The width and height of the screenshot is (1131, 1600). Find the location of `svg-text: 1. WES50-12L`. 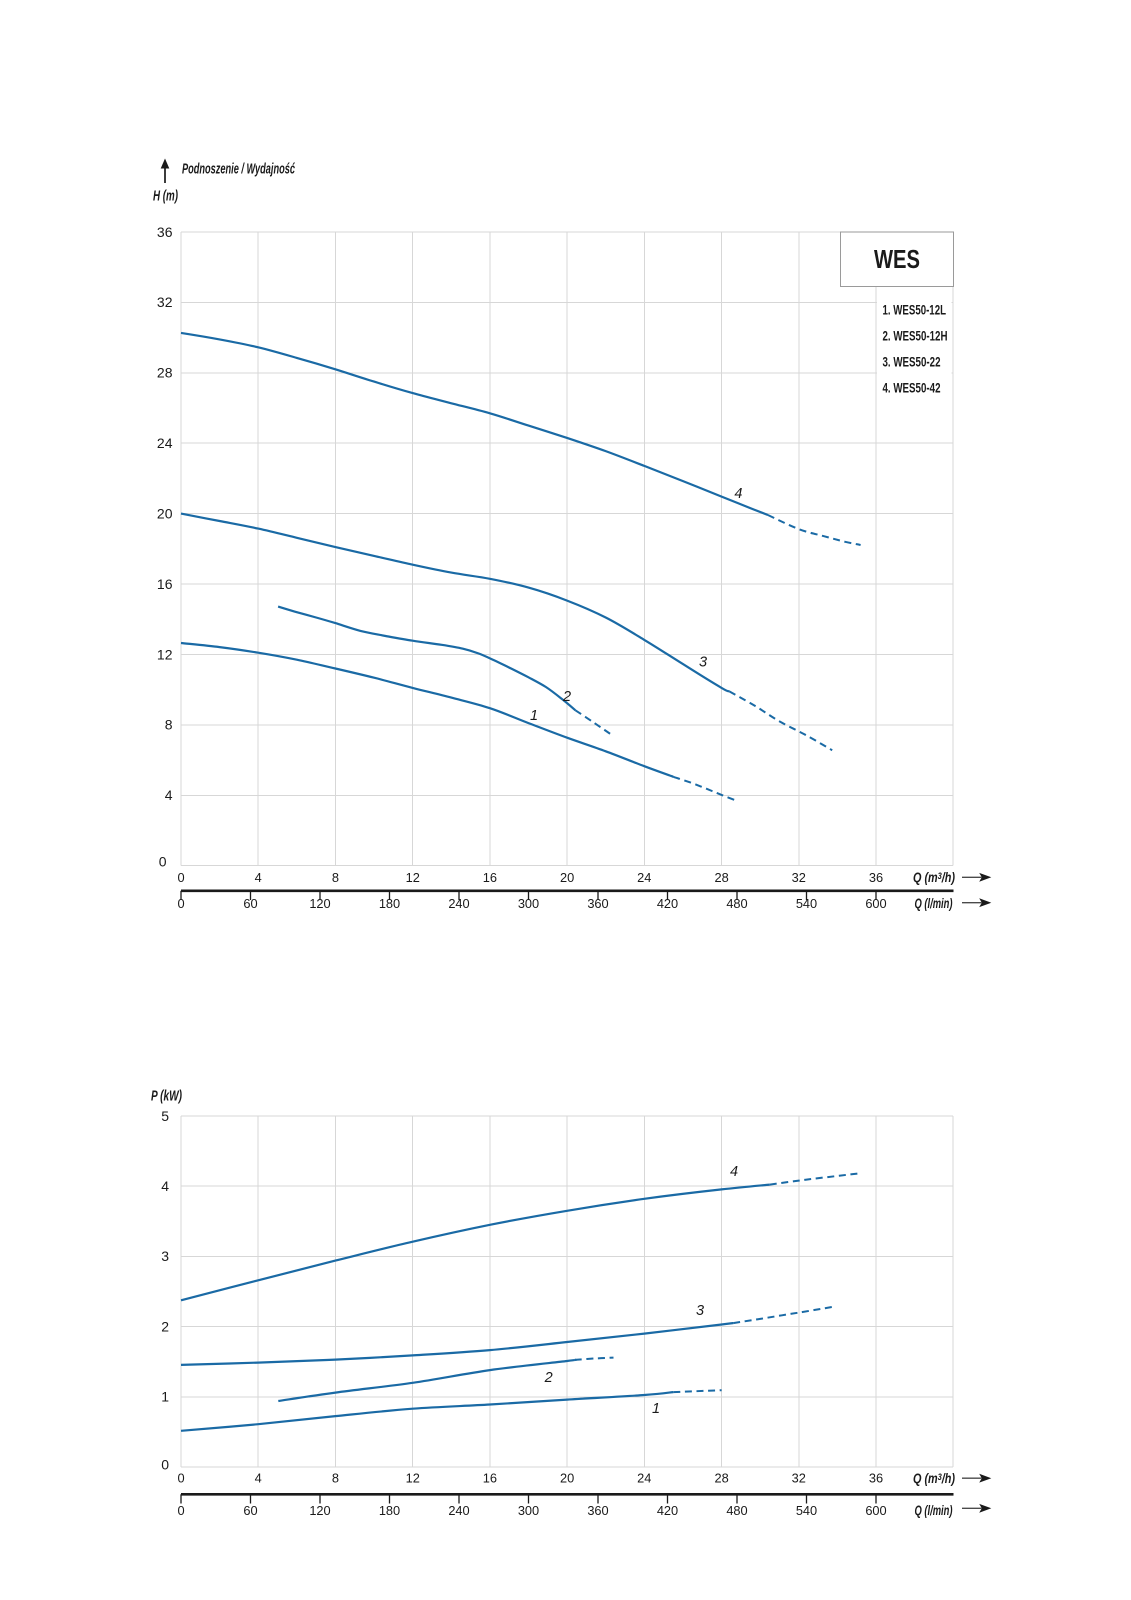

svg-text: 1. WES50-12L is located at coordinates (915, 309).